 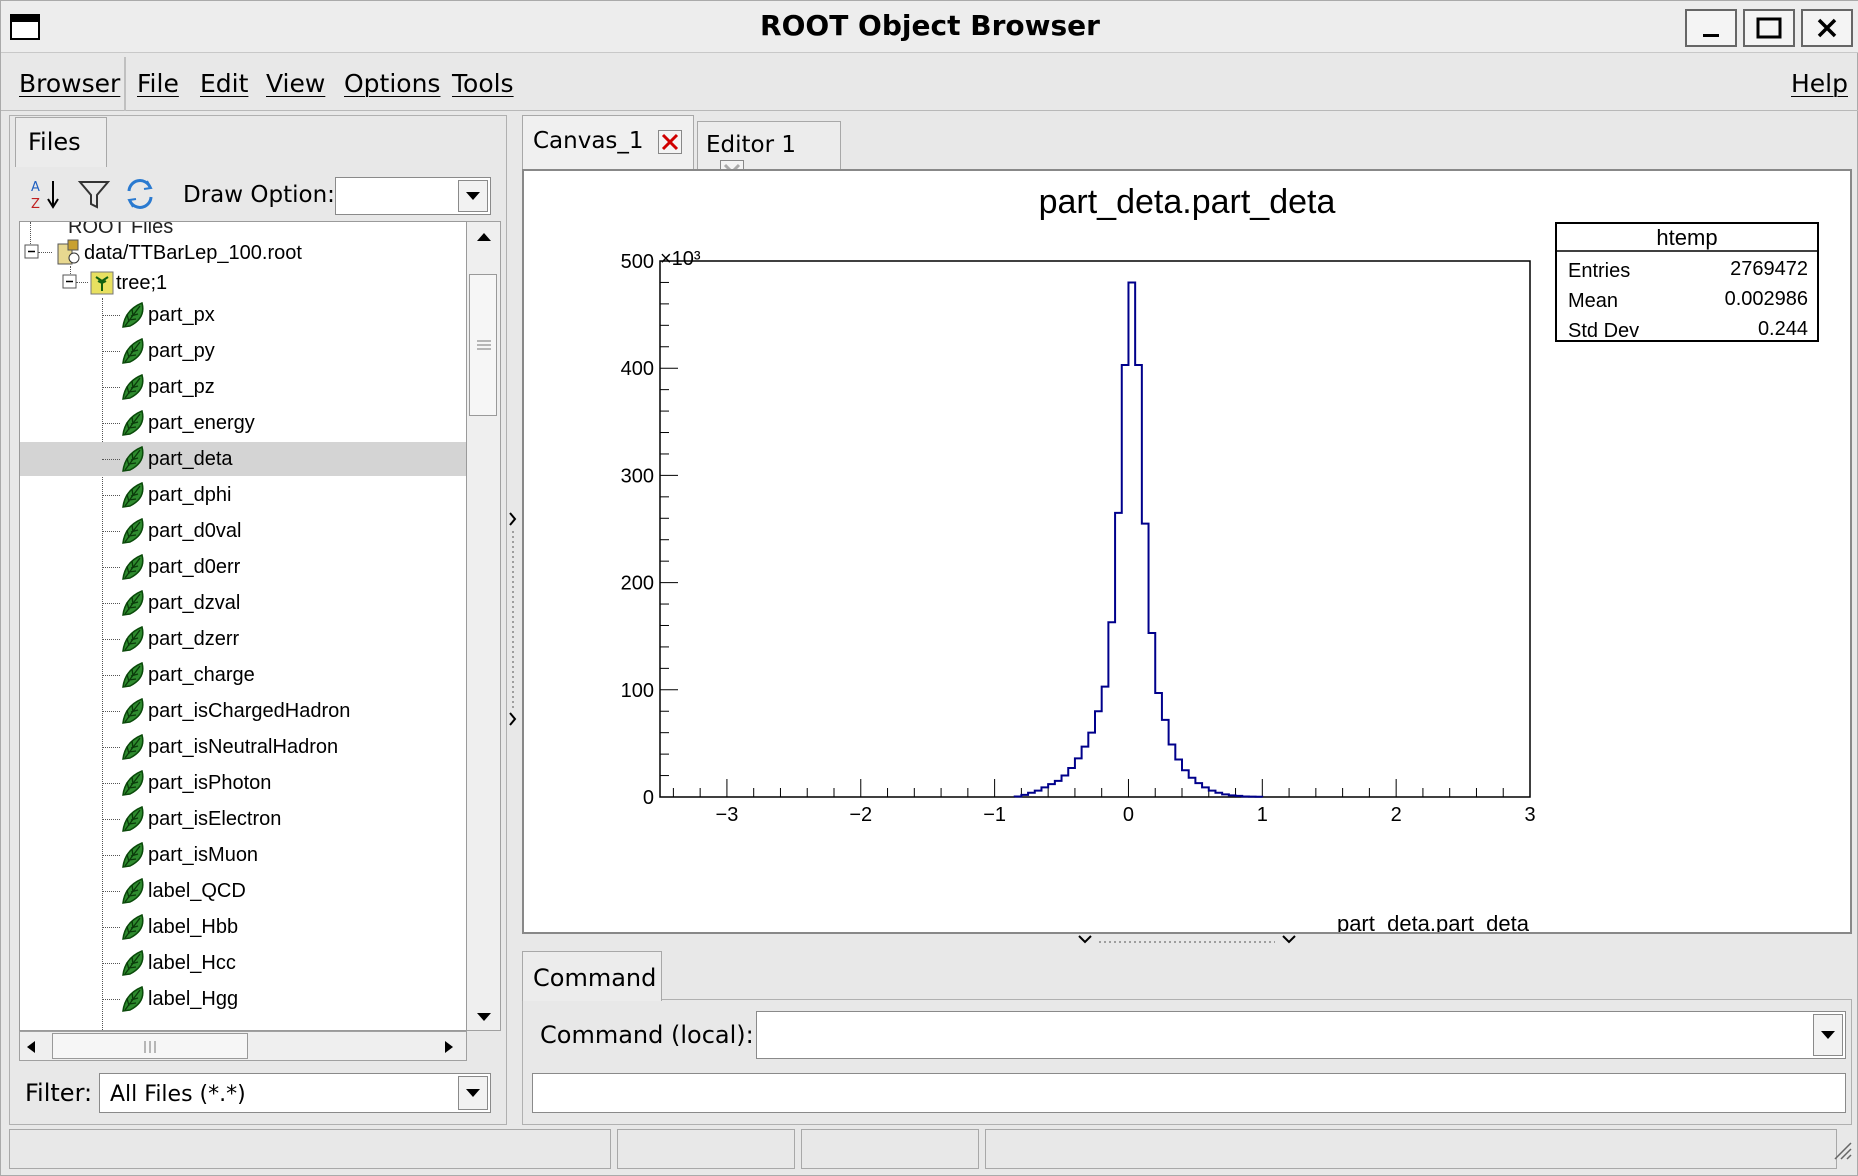 I want to click on tab-command-label: Command, so click(x=595, y=978).